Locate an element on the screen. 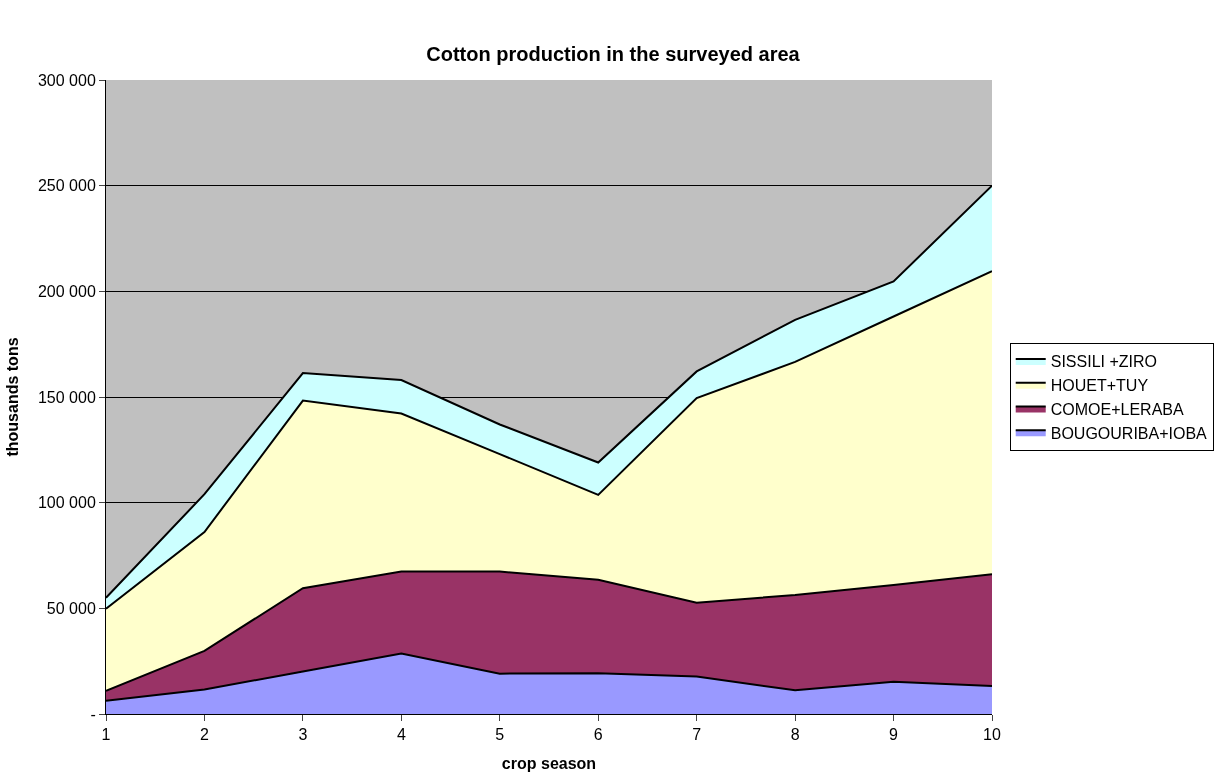 This screenshot has width=1226, height=784. y-tick-label: 50 000 is located at coordinates (71, 608).